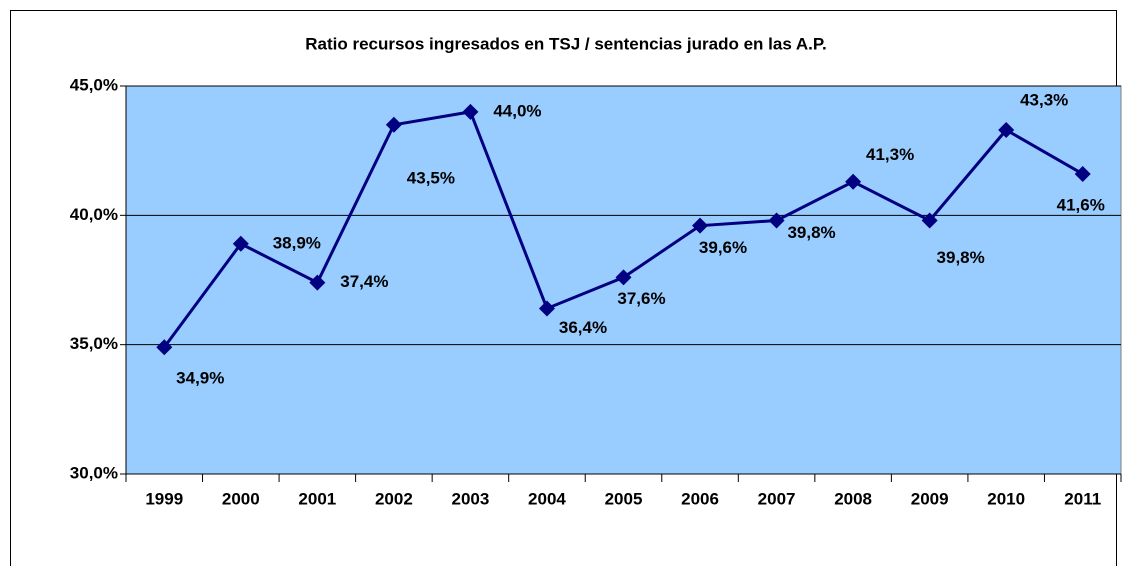  What do you see at coordinates (700, 498) in the screenshot?
I see `x-tick-label: 2006` at bounding box center [700, 498].